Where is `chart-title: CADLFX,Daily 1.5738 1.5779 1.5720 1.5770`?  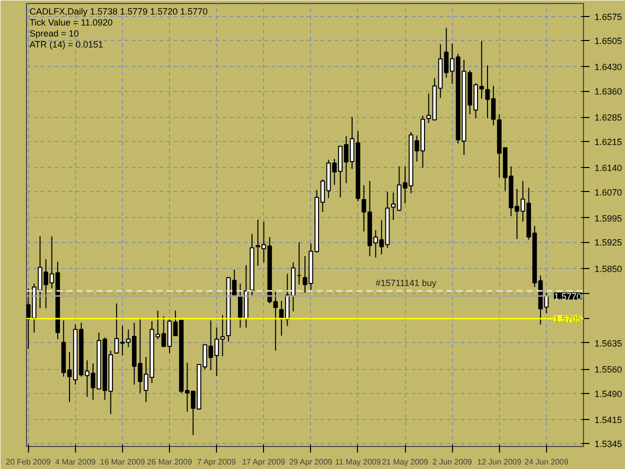 chart-title: CADLFX,Daily 1.5738 1.5779 1.5720 1.5770 is located at coordinates (119, 11).